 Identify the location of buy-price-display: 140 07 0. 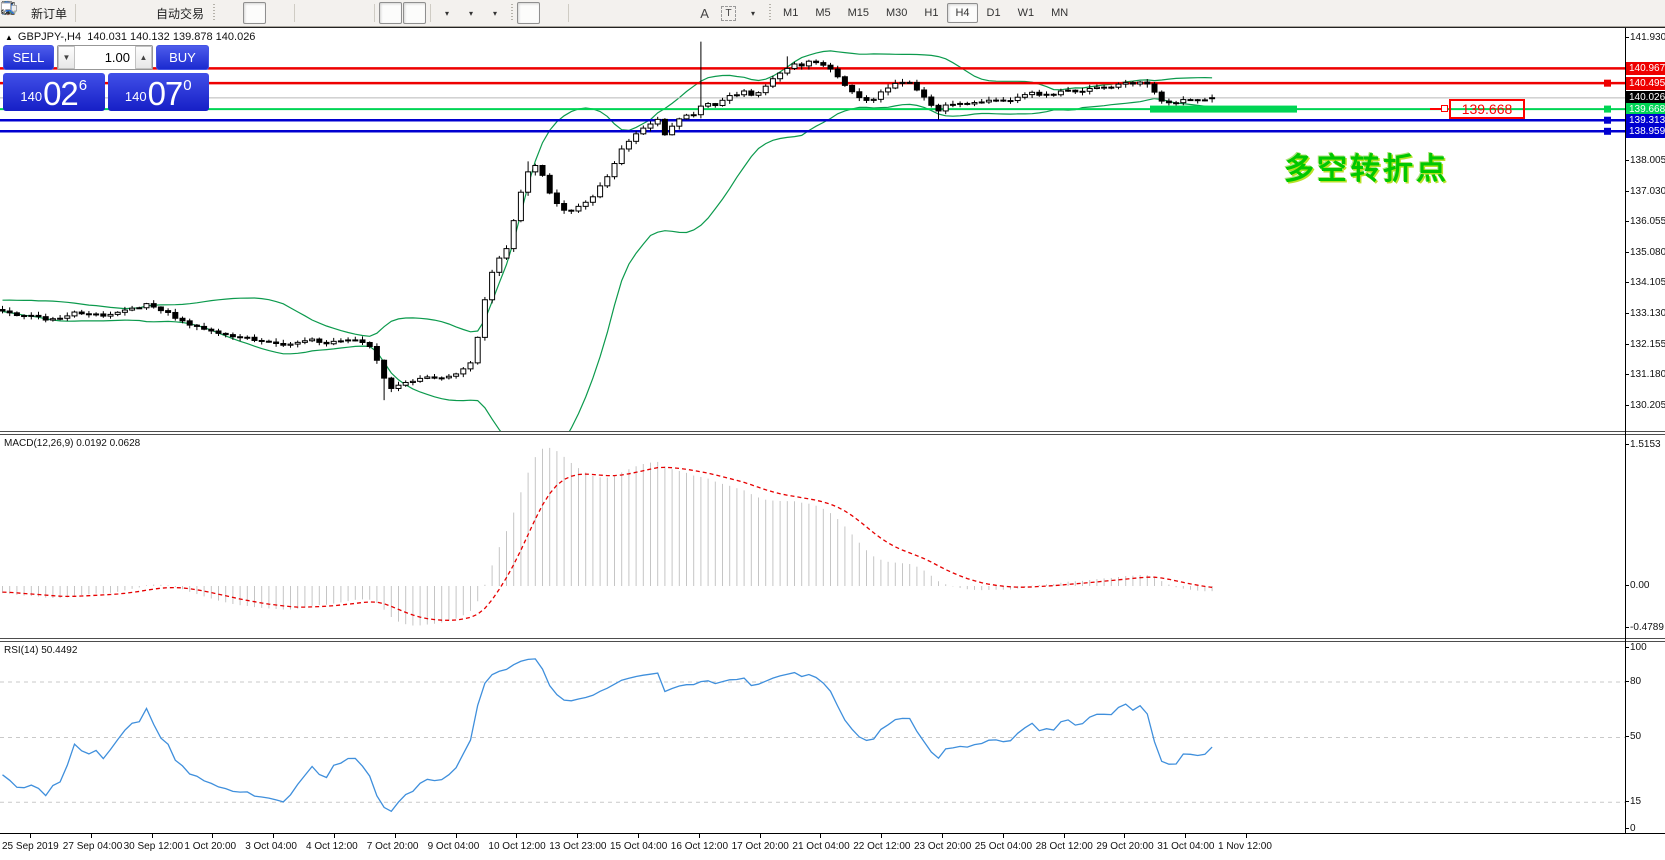
(158, 92).